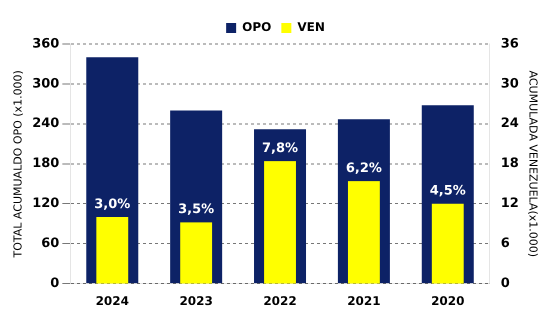 The width and height of the screenshot is (551, 320). I want to click on annotation: 6,2%, so click(364, 168).